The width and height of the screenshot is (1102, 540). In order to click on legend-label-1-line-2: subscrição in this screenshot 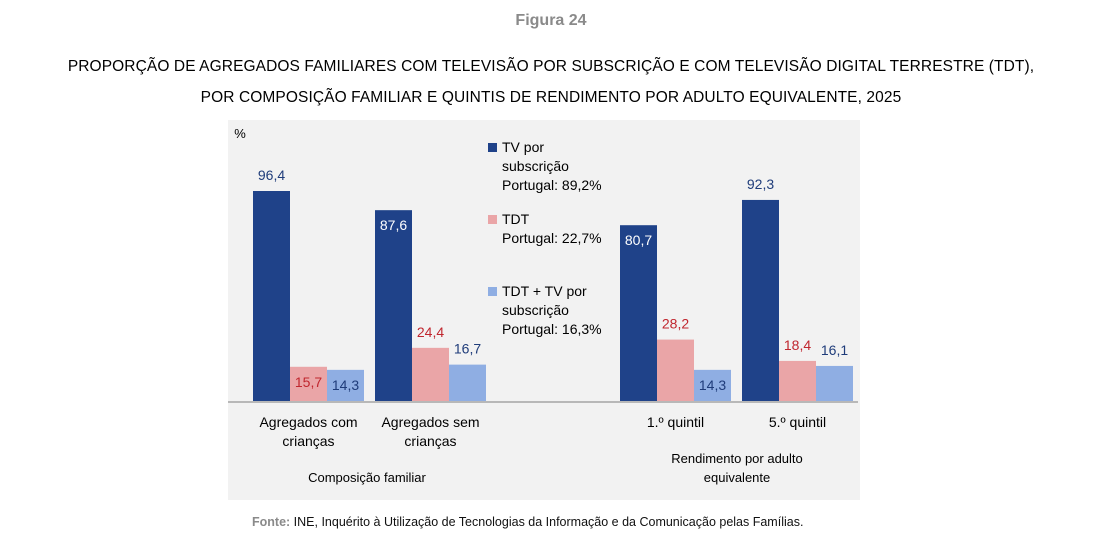, I will do `click(535, 166)`.